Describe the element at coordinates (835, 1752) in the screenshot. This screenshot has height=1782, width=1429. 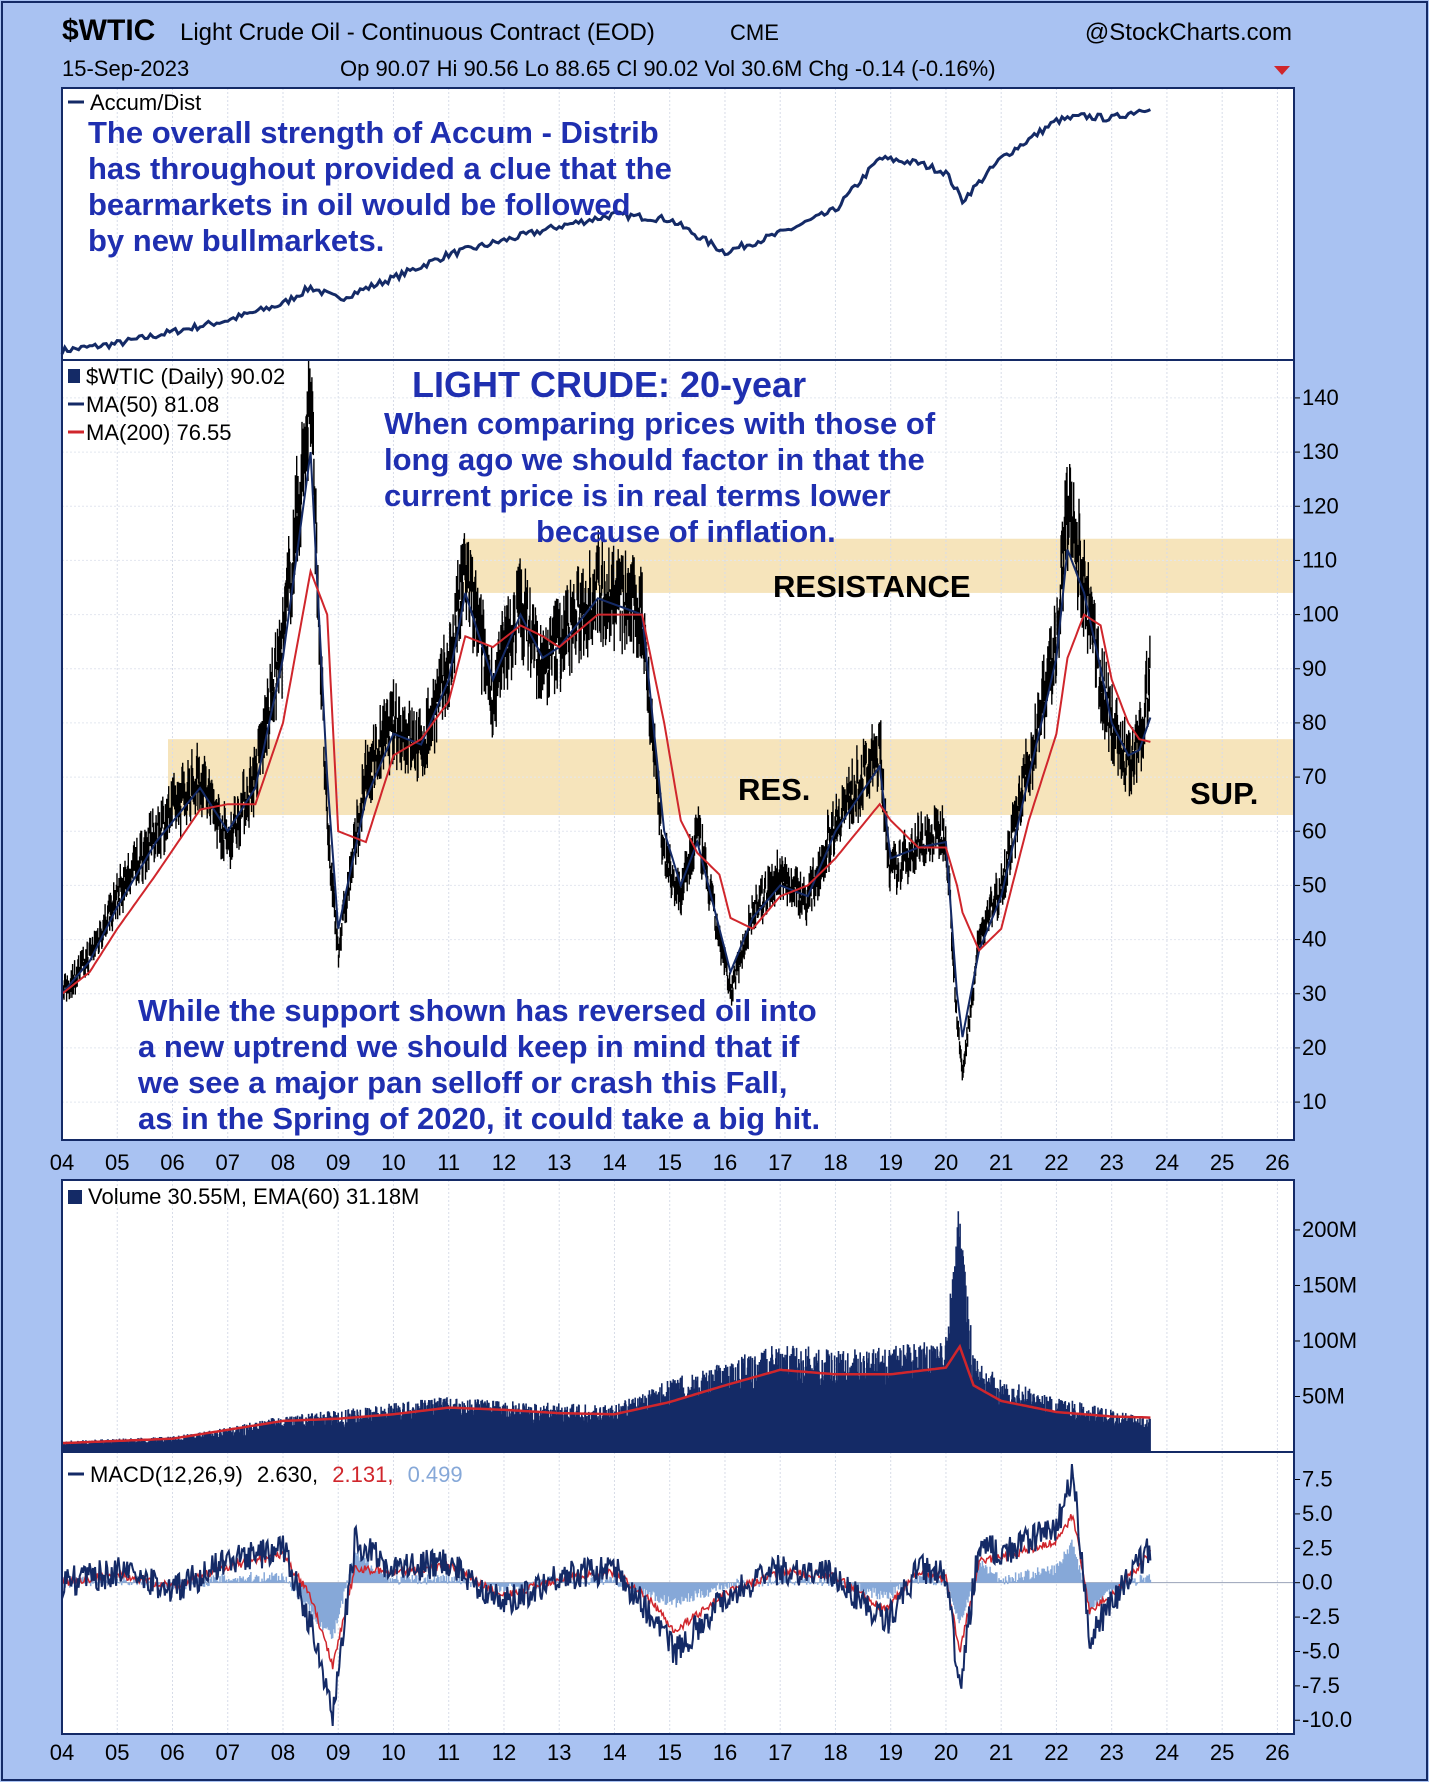
I see `x-tick-label: 18` at that location.